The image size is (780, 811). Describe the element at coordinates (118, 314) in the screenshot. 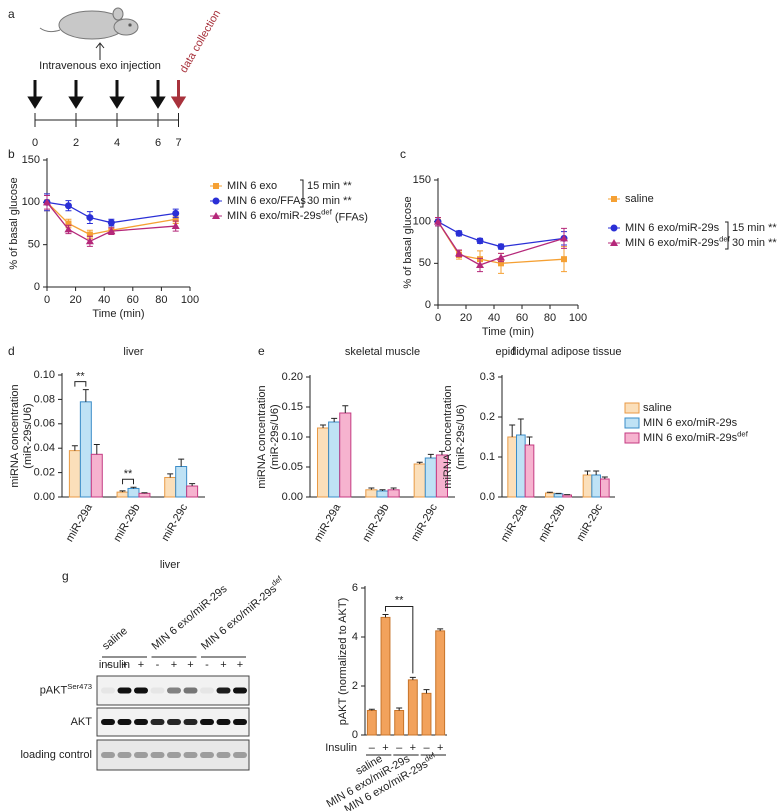

I see `x-axis-label: Time (min)` at that location.